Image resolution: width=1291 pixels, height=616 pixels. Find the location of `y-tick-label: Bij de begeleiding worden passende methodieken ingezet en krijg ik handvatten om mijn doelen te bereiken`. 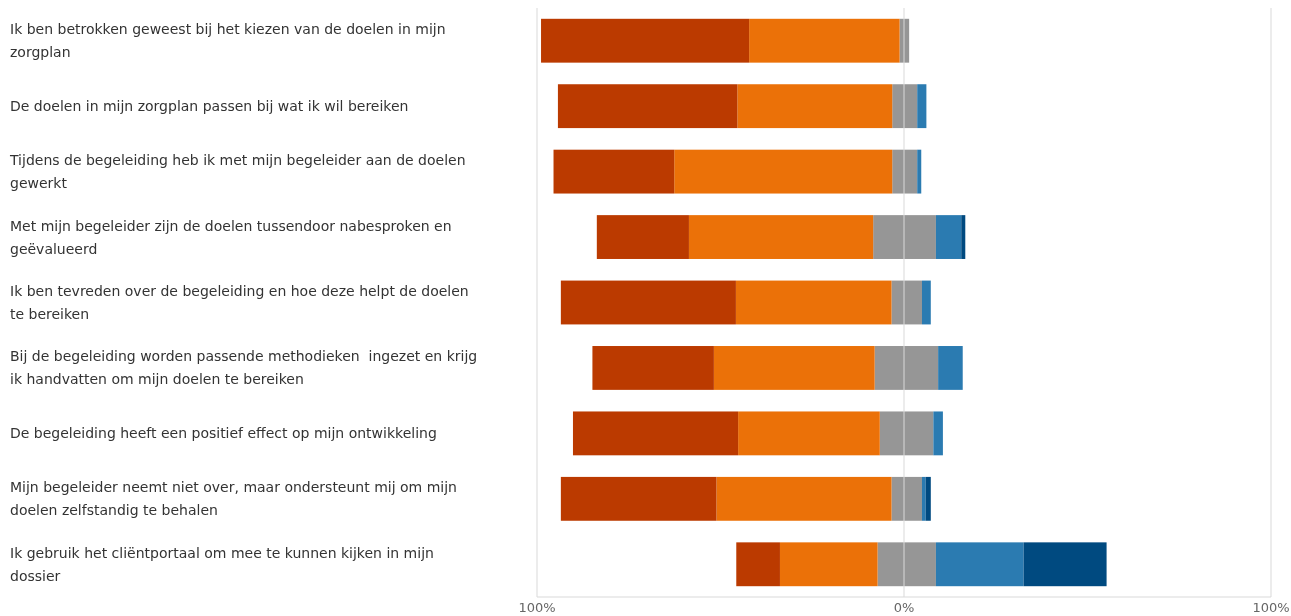

y-tick-label: Bij de begeleiding worden passende methodieken ingezet en krijg ik handvatten om mijn doelen te bereiken is located at coordinates (244, 368).